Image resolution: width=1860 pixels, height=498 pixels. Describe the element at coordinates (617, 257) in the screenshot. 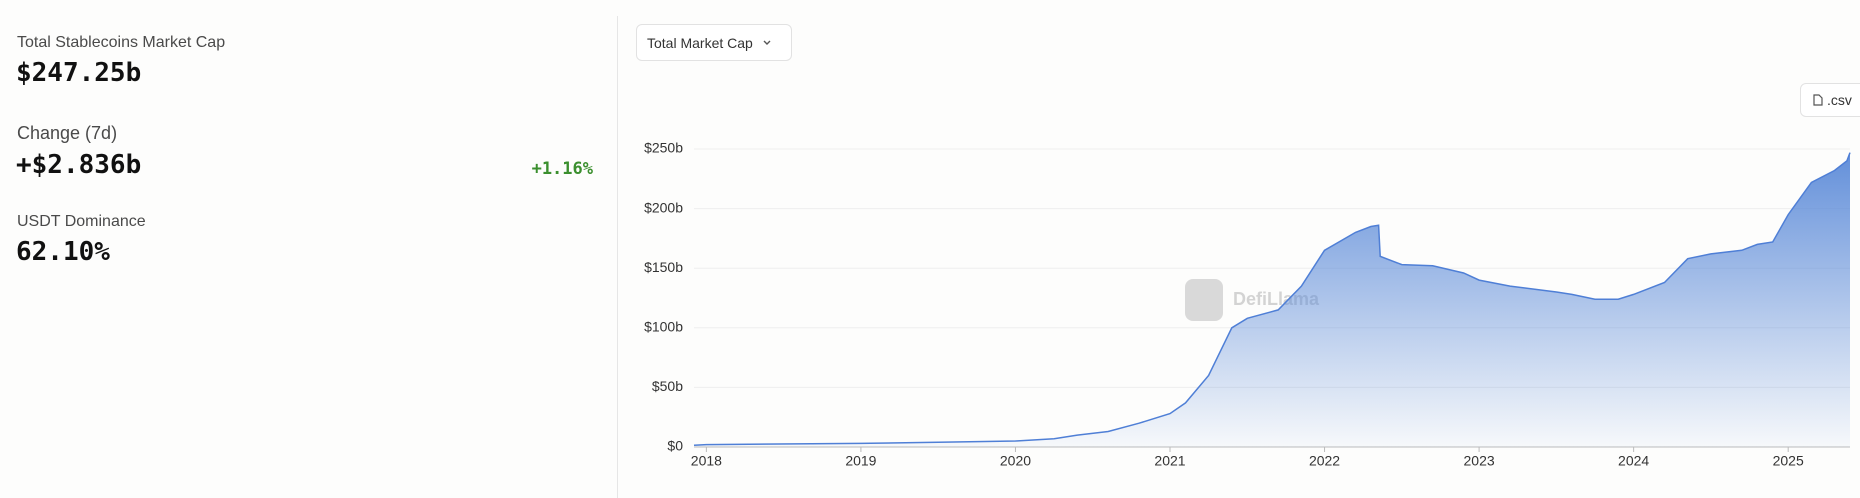

I see `divider` at that location.